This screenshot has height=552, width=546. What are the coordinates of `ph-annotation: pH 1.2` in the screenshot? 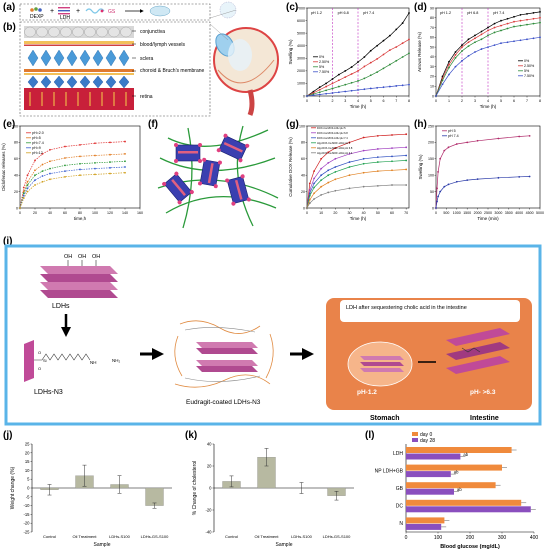 It's located at (445, 13).